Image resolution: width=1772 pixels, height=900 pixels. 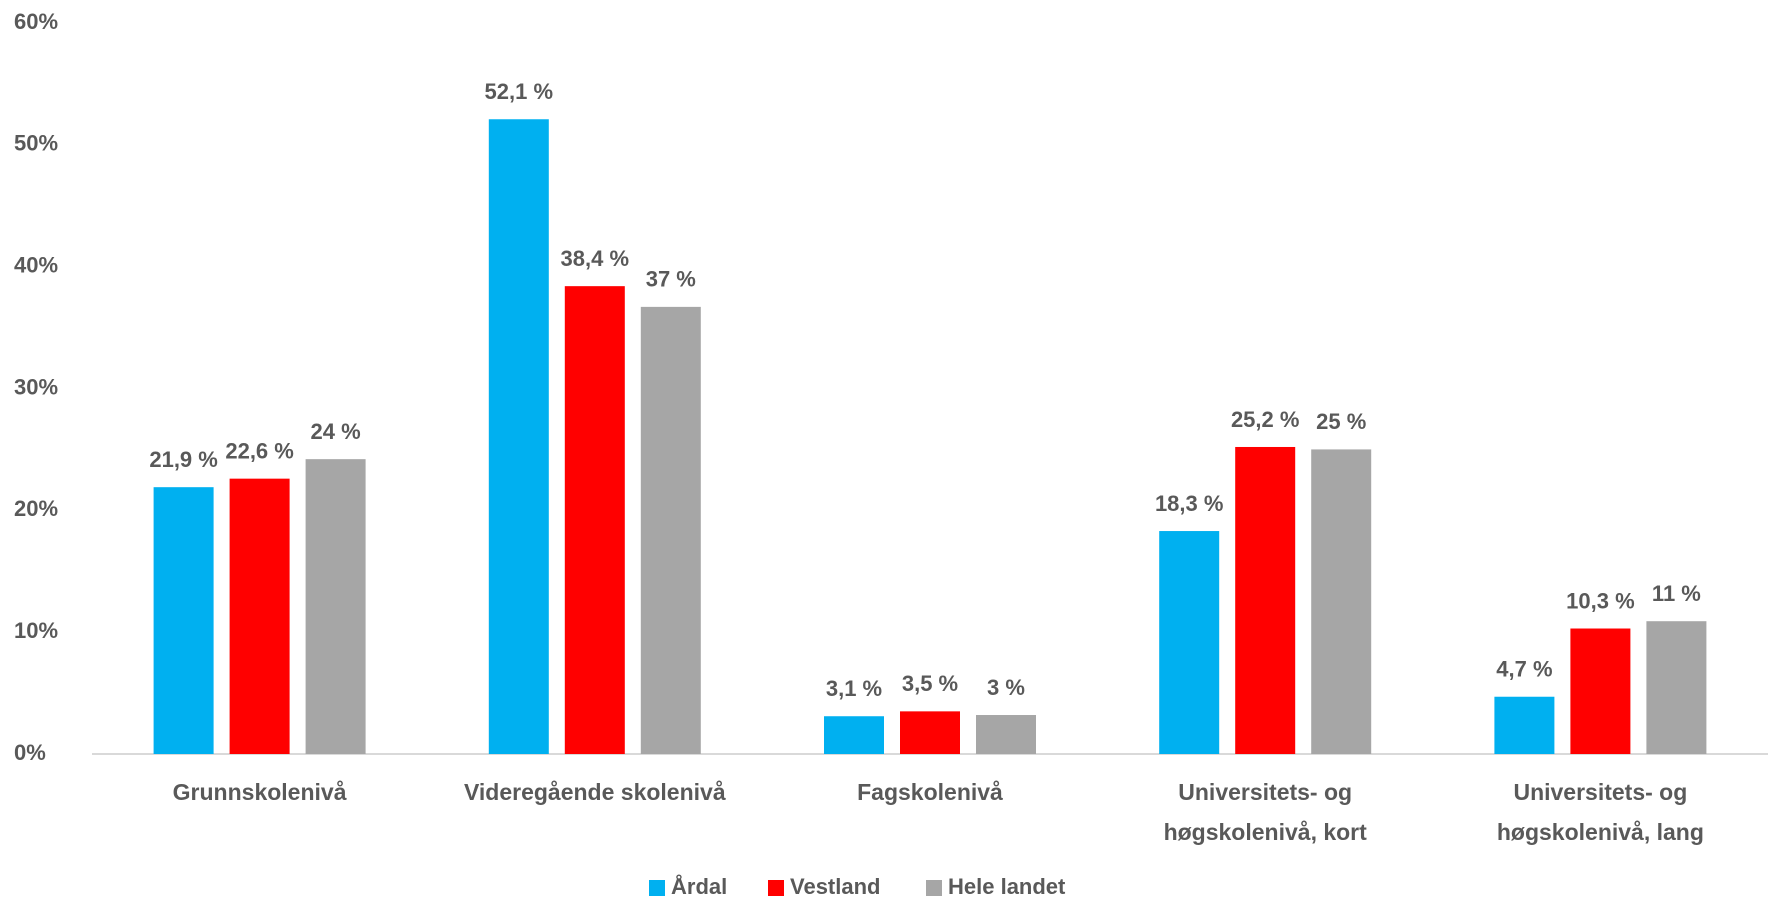 I want to click on y-tick-label: 40%, so click(x=36, y=264).